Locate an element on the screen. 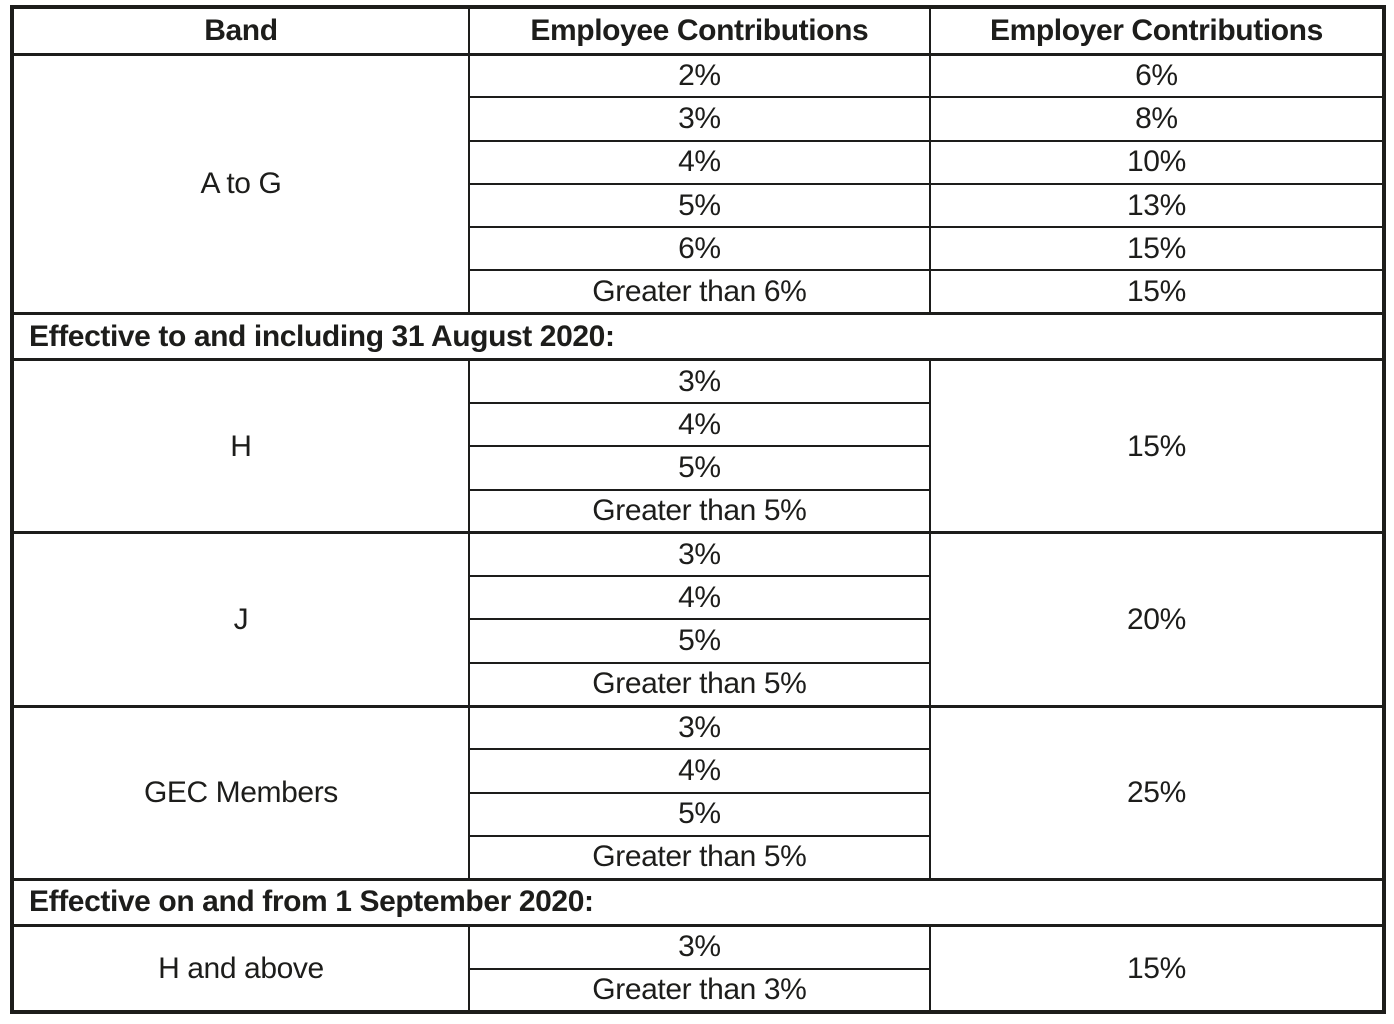 This screenshot has height=1024, width=1394. table-row: Effective on and from 1 September 2020: is located at coordinates (698, 902).